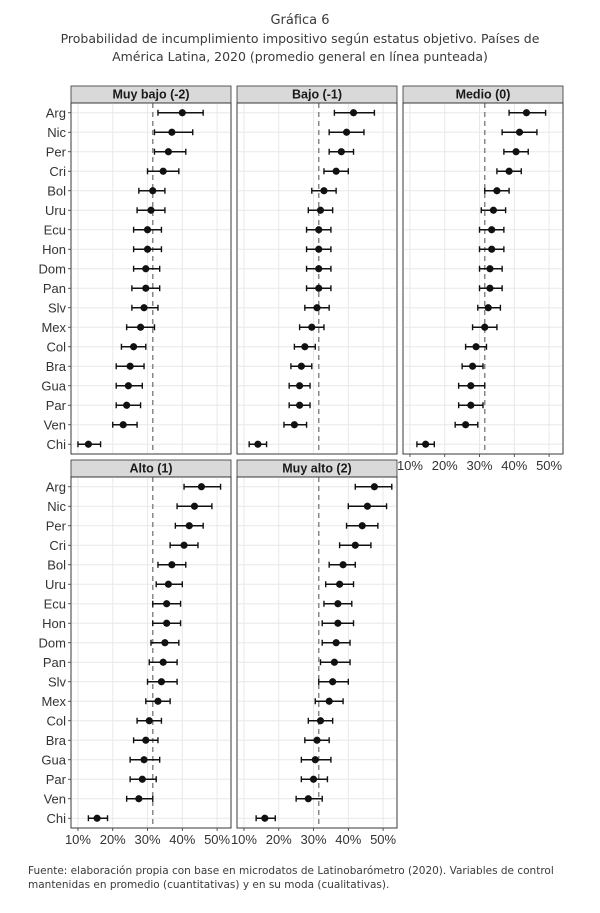 The width and height of the screenshot is (600, 913). What do you see at coordinates (483, 95) in the screenshot?
I see `facet-title: Medio (0)` at bounding box center [483, 95].